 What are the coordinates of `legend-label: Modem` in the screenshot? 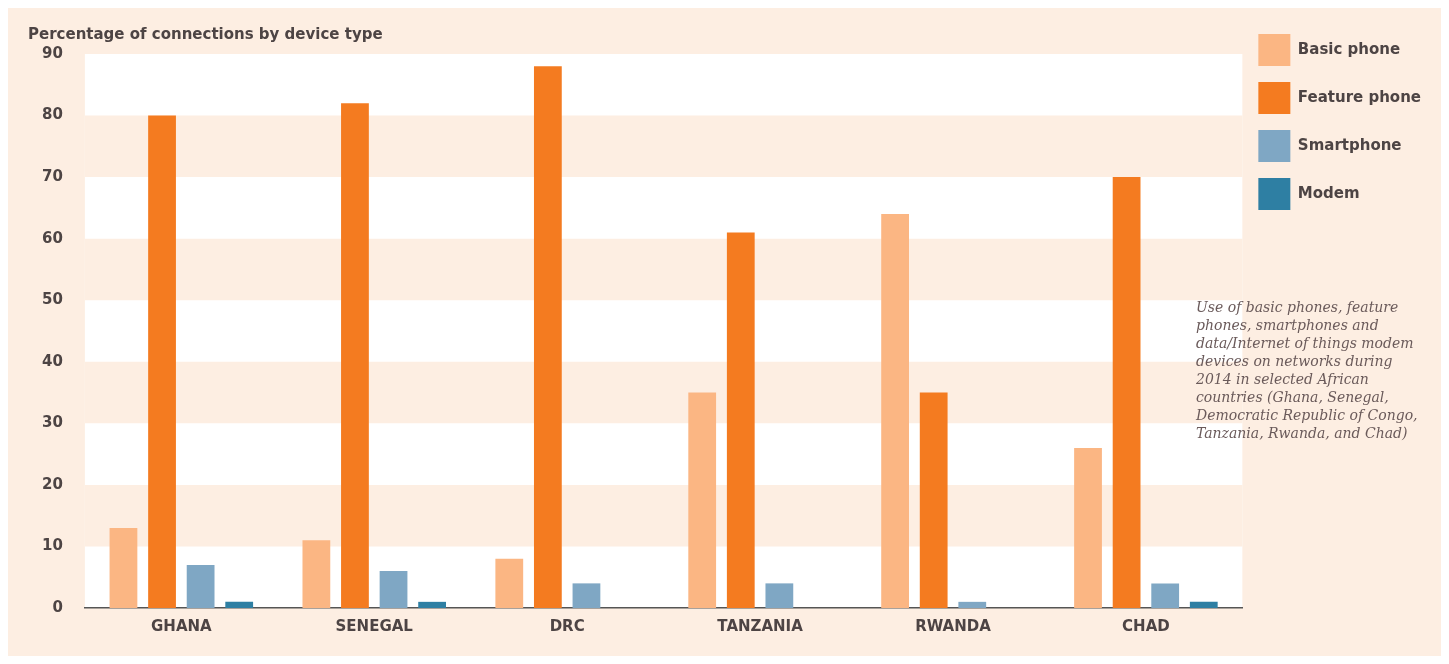 It's located at (1328, 192).